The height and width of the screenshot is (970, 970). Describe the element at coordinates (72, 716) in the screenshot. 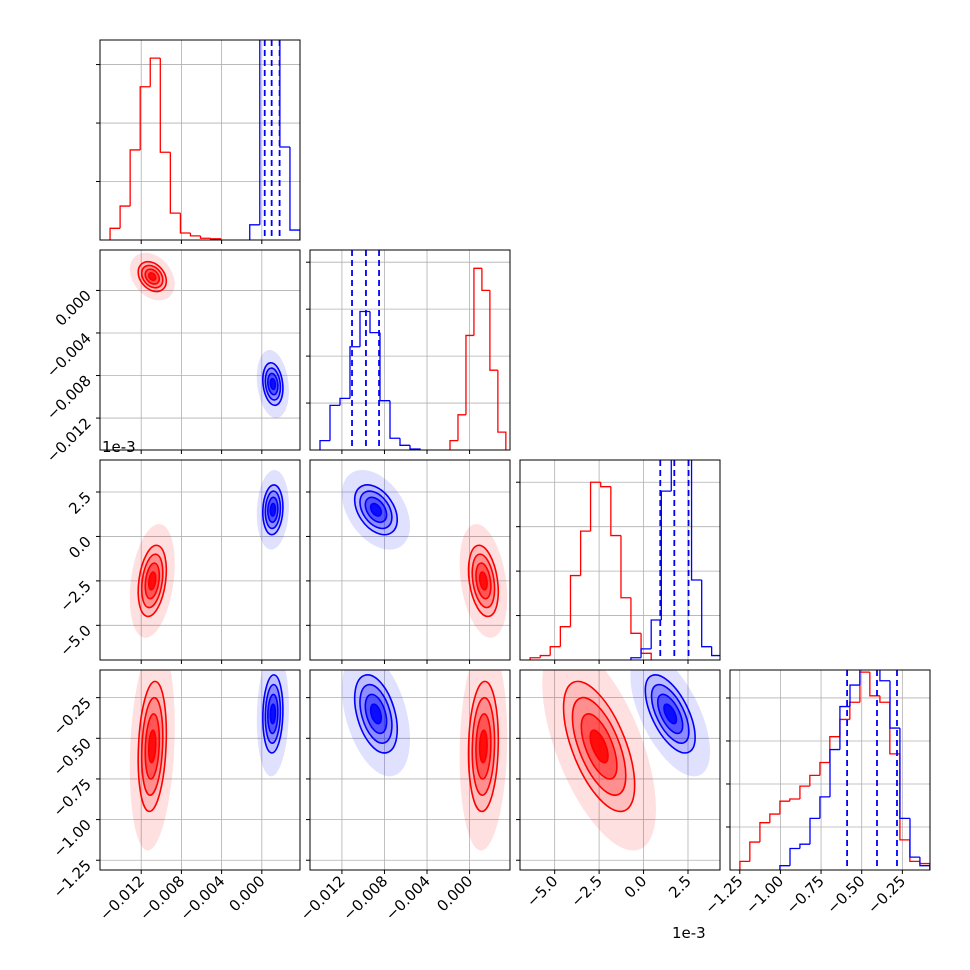

I see `y-tick-label: −0.25` at that location.